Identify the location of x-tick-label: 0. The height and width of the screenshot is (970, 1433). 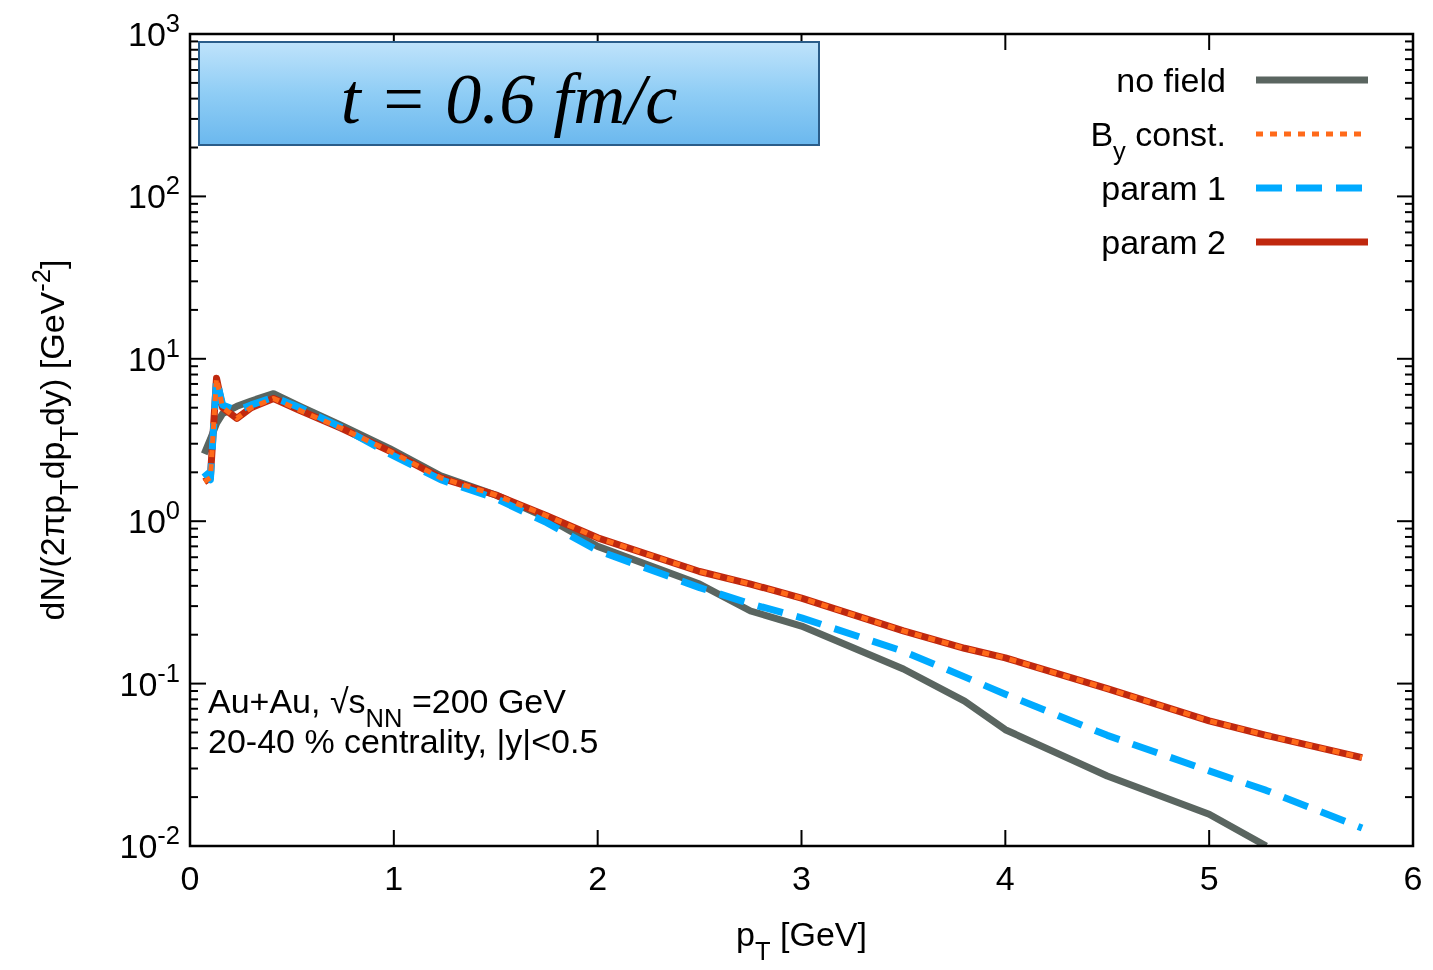
(190, 878).